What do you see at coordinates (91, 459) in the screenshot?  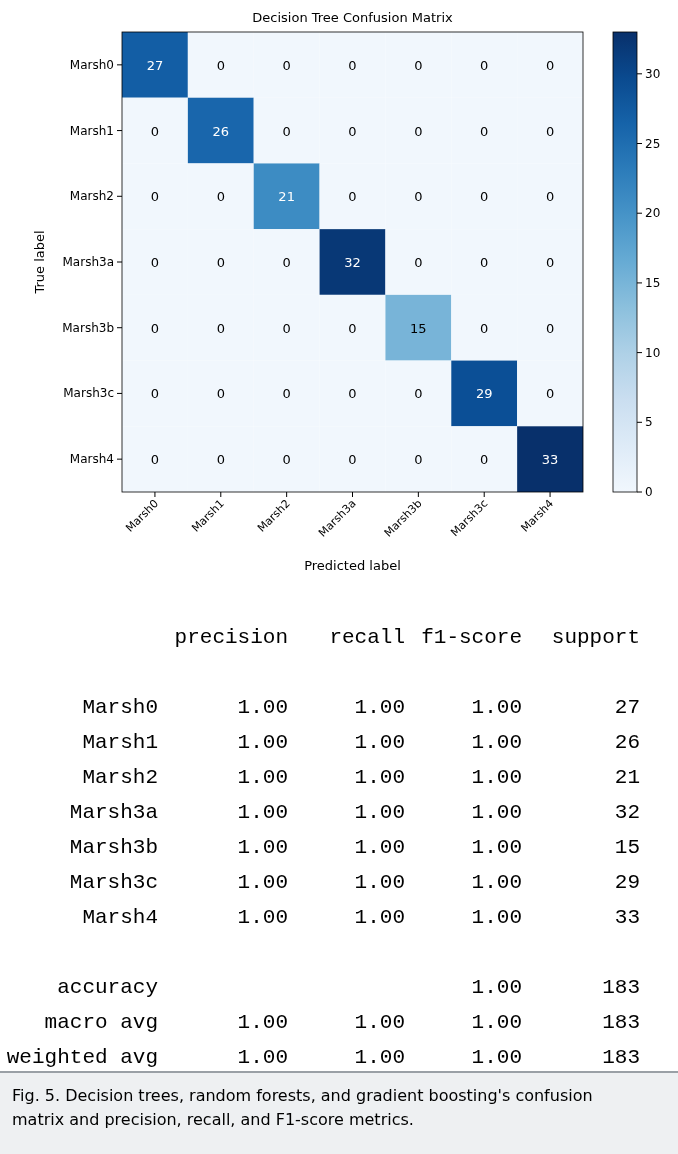 I see `y-tick-label: Marsh4` at bounding box center [91, 459].